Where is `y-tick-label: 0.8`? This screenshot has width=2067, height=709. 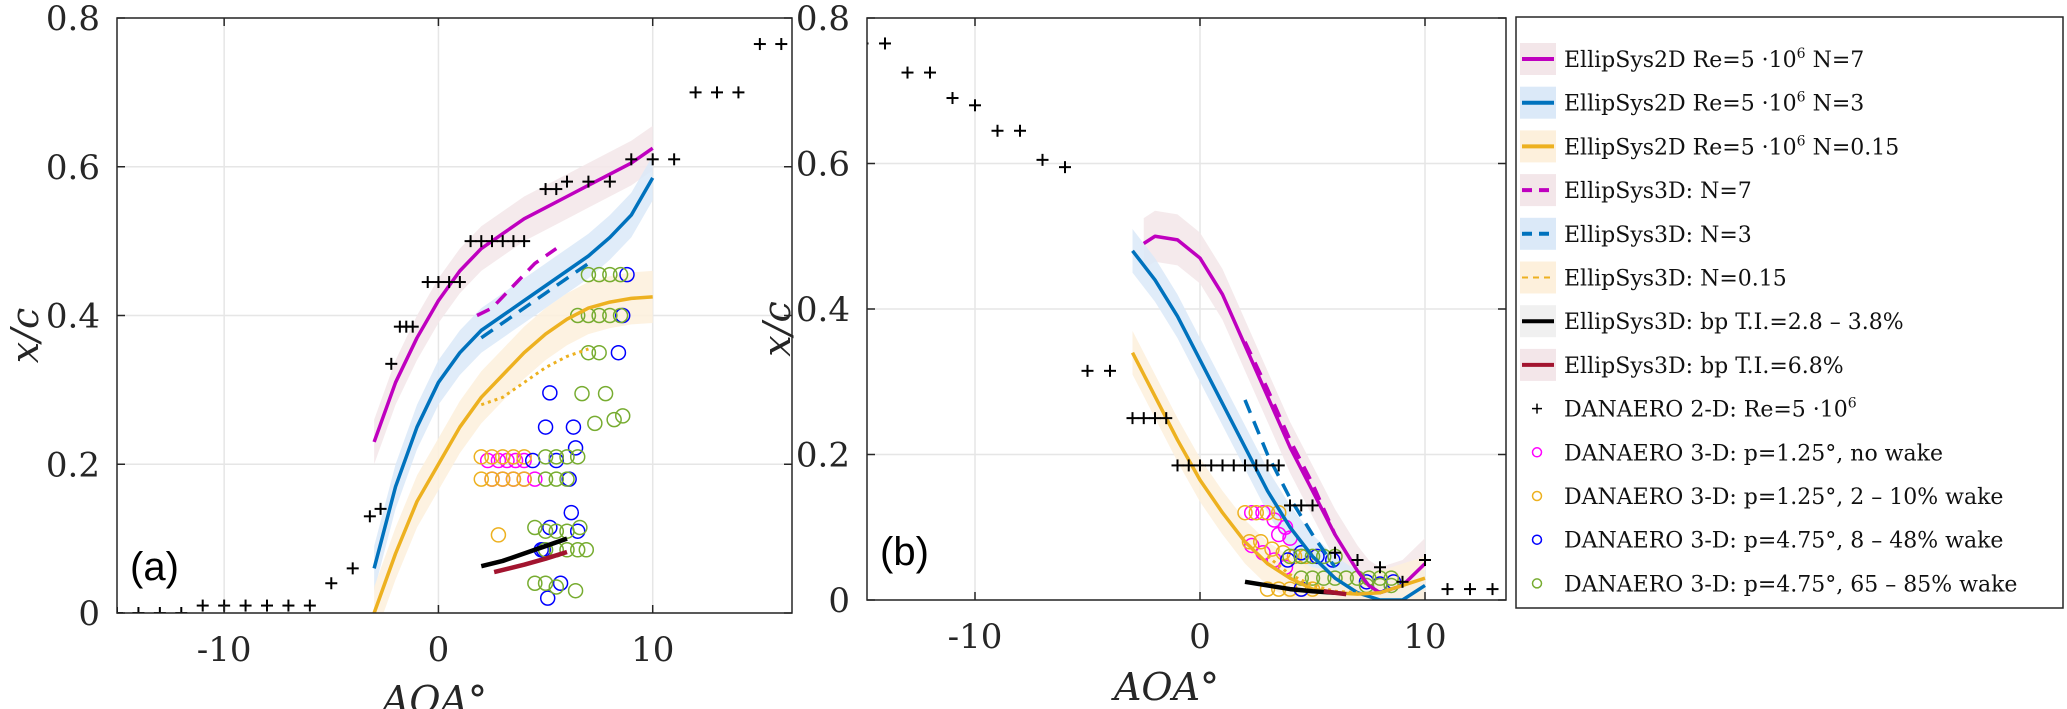
y-tick-label: 0.8 is located at coordinates (823, 19).